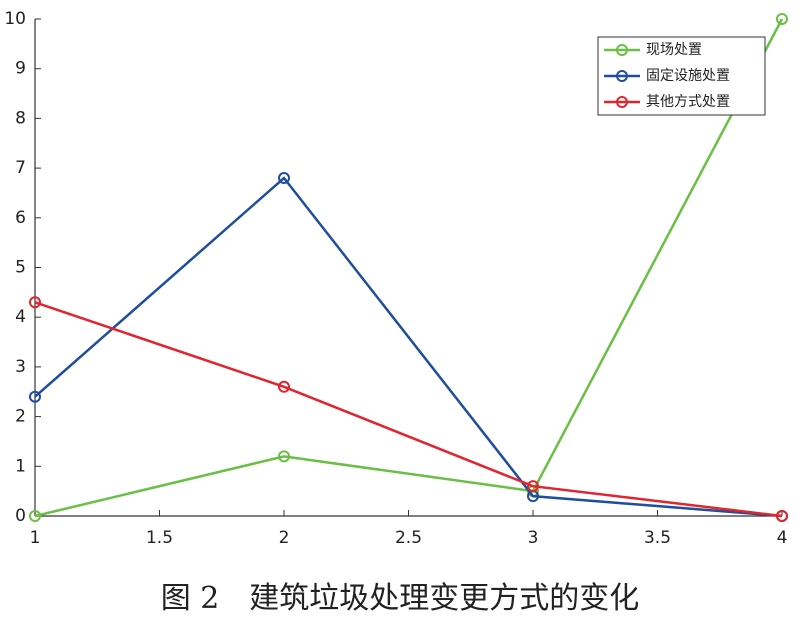  Describe the element at coordinates (782, 538) in the screenshot. I see `x-tick-label: 4` at that location.